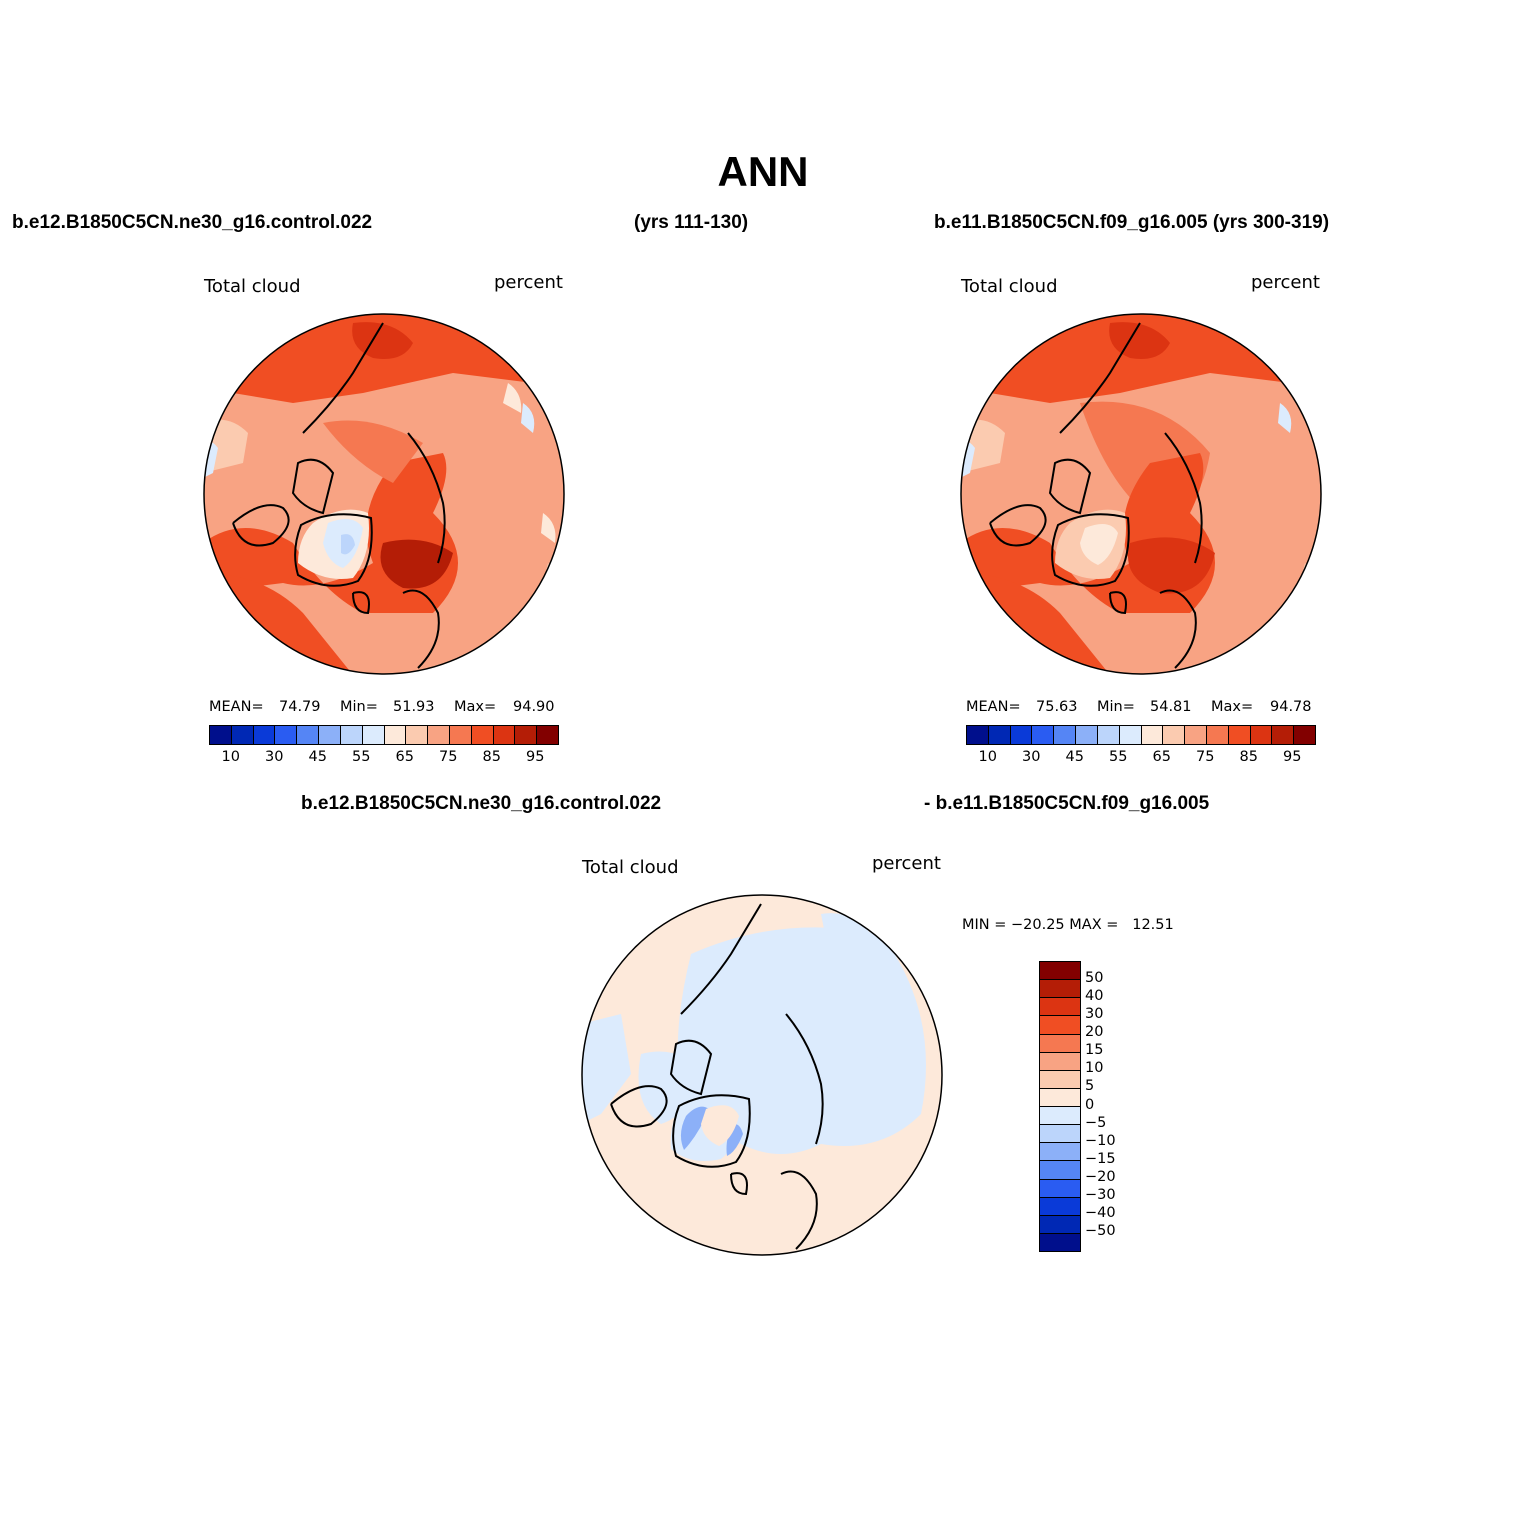 This screenshot has height=1525, width=1525. Describe the element at coordinates (1232, 707) in the screenshot. I see `panel2-max-label: Max=` at that location.